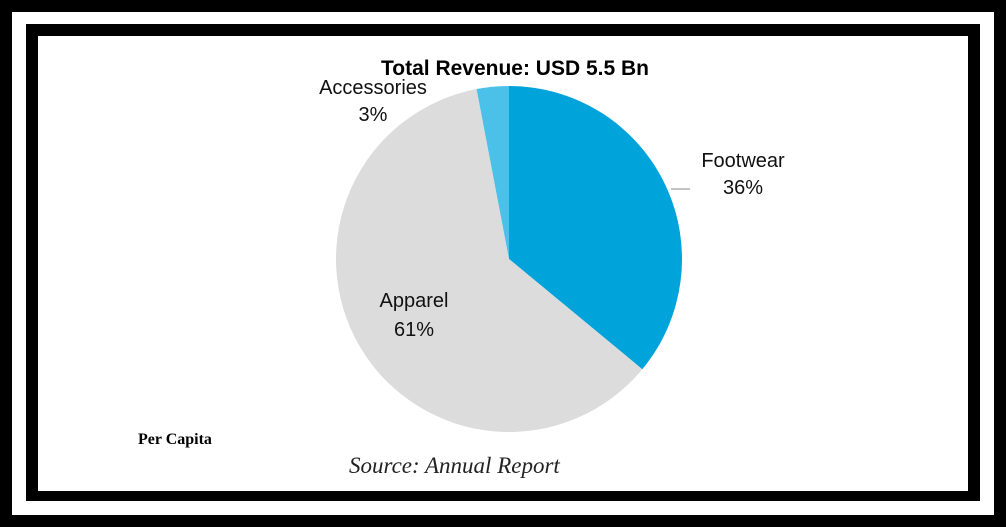  I want to click on per-capita-note: Per Capita, so click(175, 439).